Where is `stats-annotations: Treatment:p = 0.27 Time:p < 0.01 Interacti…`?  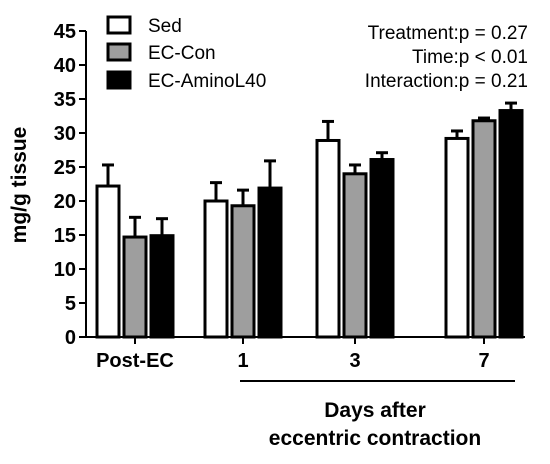 stats-annotations: Treatment:p = 0.27 Time:p < 0.01 Interacti… is located at coordinates (446, 57).